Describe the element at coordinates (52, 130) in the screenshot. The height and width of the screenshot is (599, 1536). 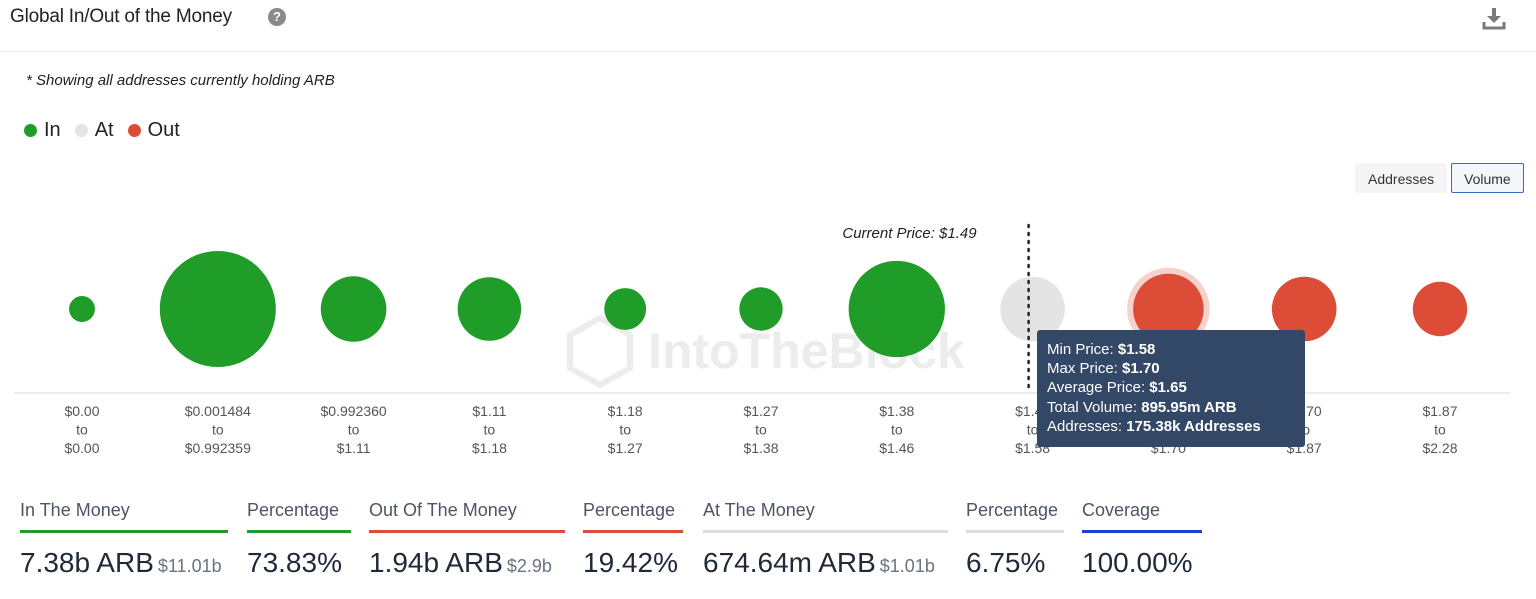
I see `legend-label: In` at that location.